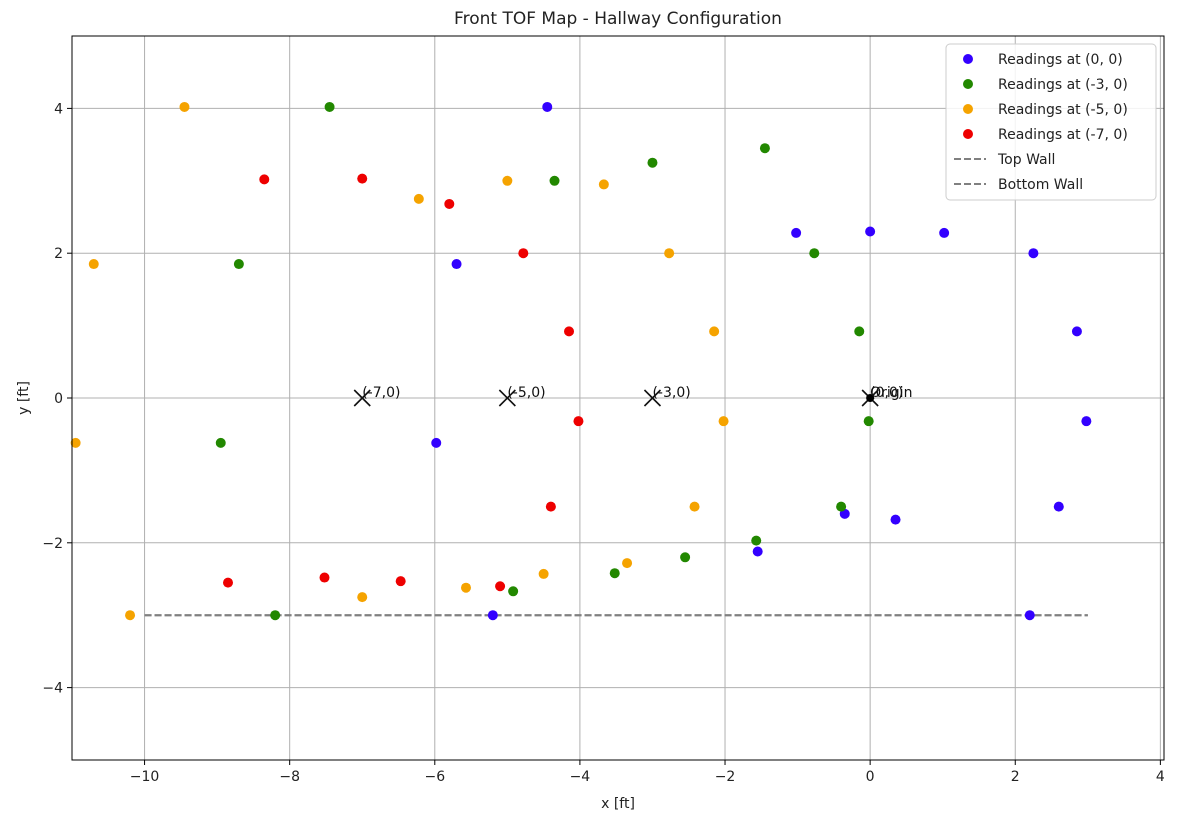 The height and width of the screenshot is (818, 1202). I want to click on legend-box, so click(1051, 122).